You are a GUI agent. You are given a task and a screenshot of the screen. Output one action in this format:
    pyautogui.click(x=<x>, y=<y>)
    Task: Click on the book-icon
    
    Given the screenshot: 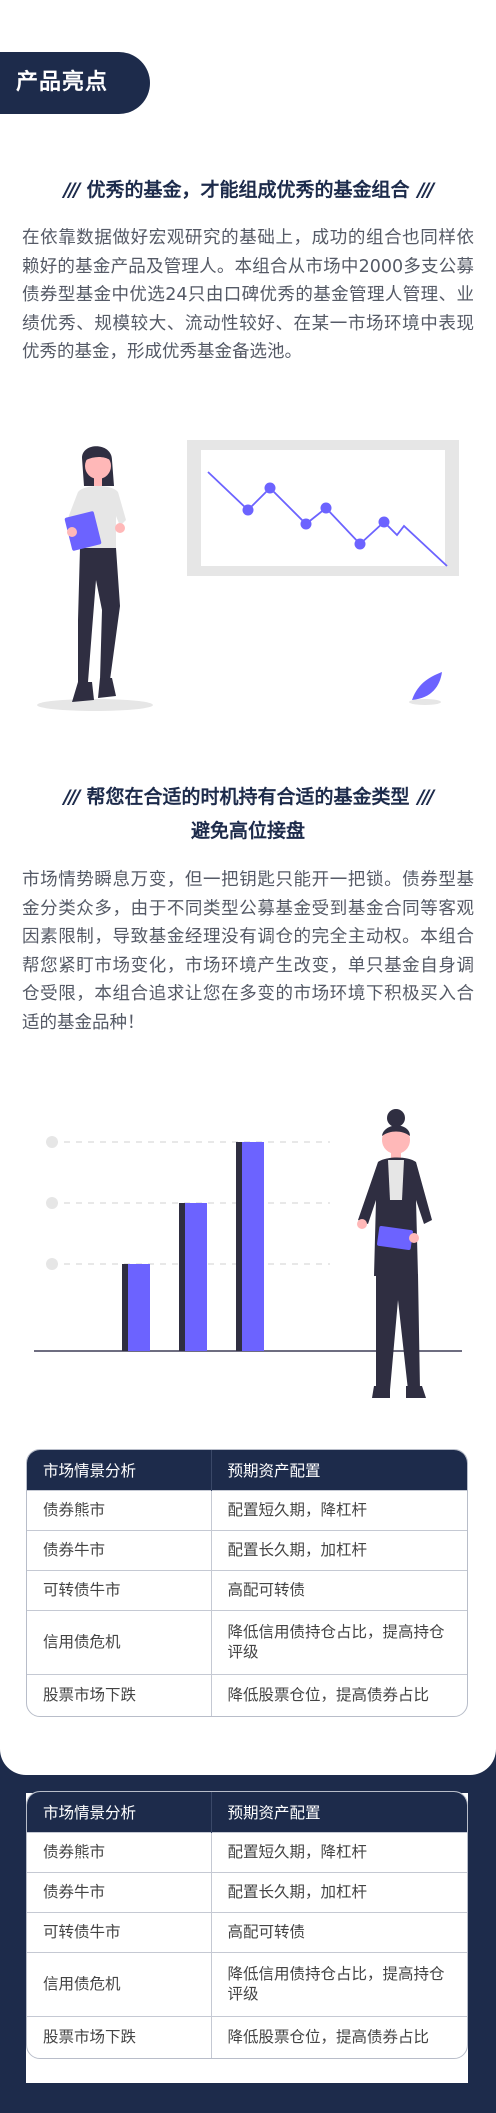 What is the action you would take?
    pyautogui.click(x=83, y=531)
    